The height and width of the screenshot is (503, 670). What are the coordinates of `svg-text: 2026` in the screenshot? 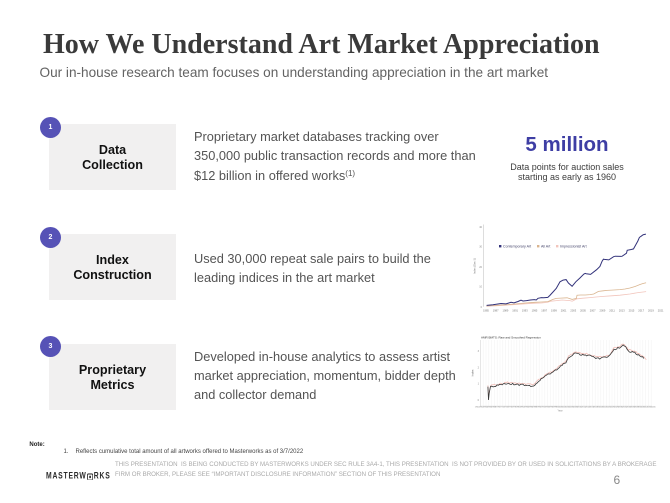 It's located at (612, 407).